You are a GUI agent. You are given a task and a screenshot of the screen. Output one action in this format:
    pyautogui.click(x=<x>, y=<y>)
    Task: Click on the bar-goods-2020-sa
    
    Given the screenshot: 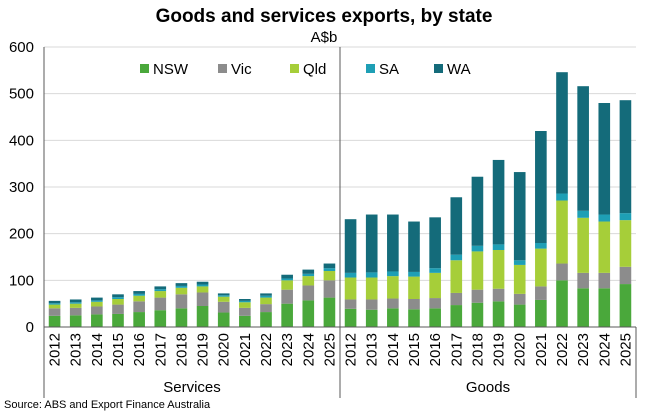 What is the action you would take?
    pyautogui.click(x=519, y=262)
    